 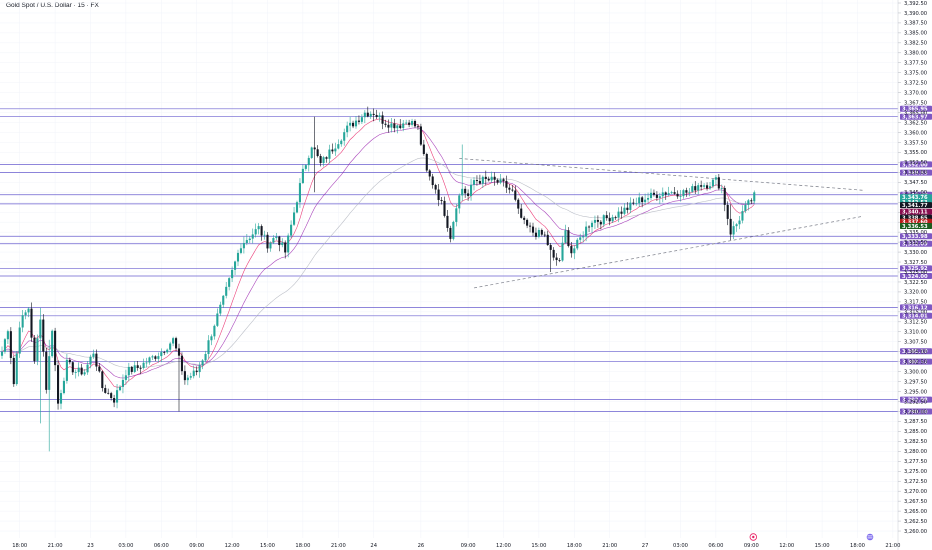 What do you see at coordinates (680, 546) in the screenshot?
I see `time-tick-label: 03:00` at bounding box center [680, 546].